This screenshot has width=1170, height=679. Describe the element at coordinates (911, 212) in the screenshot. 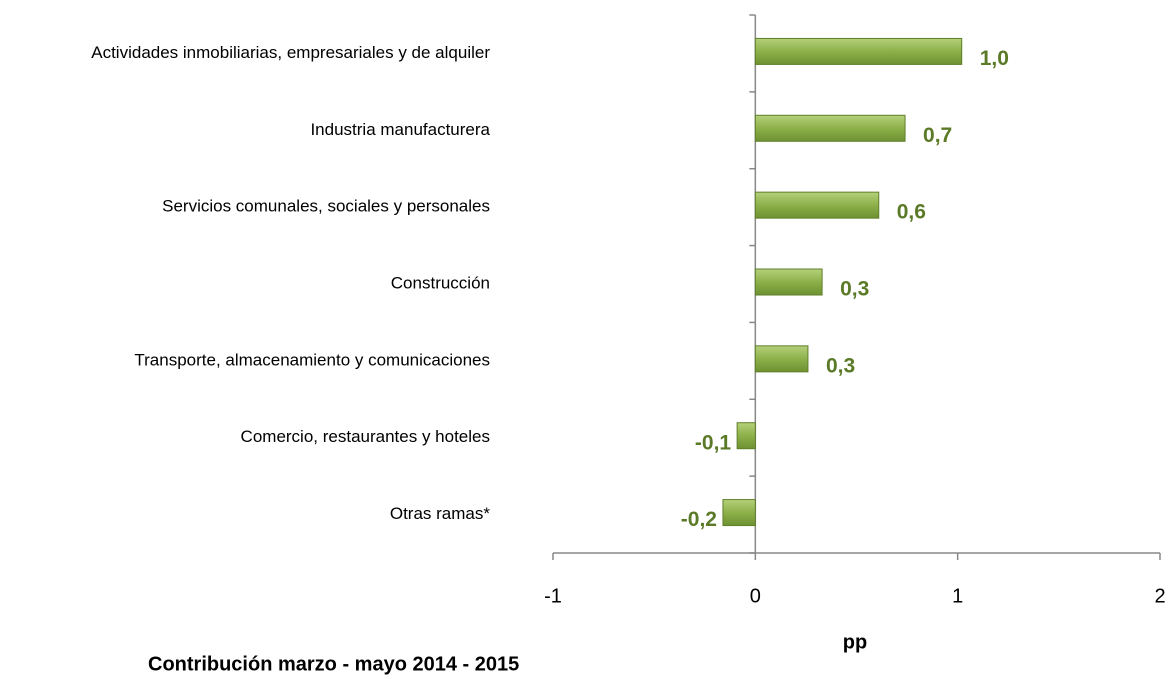

I see `value-label: 0,6` at that location.